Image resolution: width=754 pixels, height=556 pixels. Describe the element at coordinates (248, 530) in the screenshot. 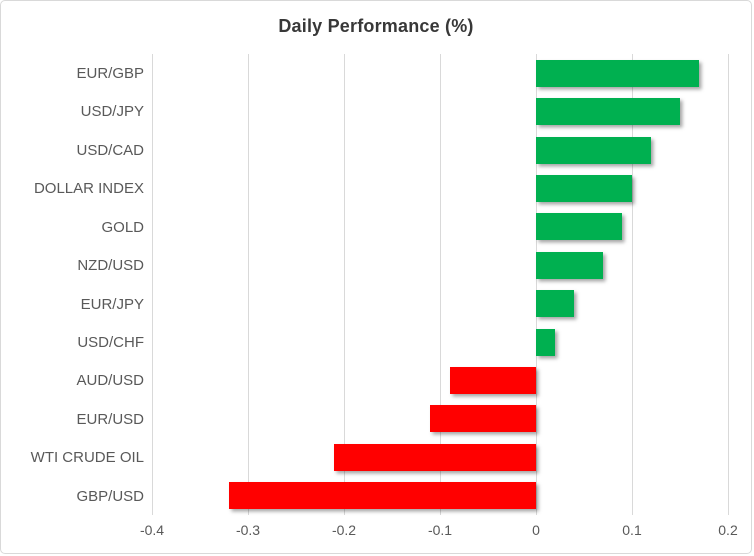

I see `x-tick-label--0.3: -0.3` at that location.